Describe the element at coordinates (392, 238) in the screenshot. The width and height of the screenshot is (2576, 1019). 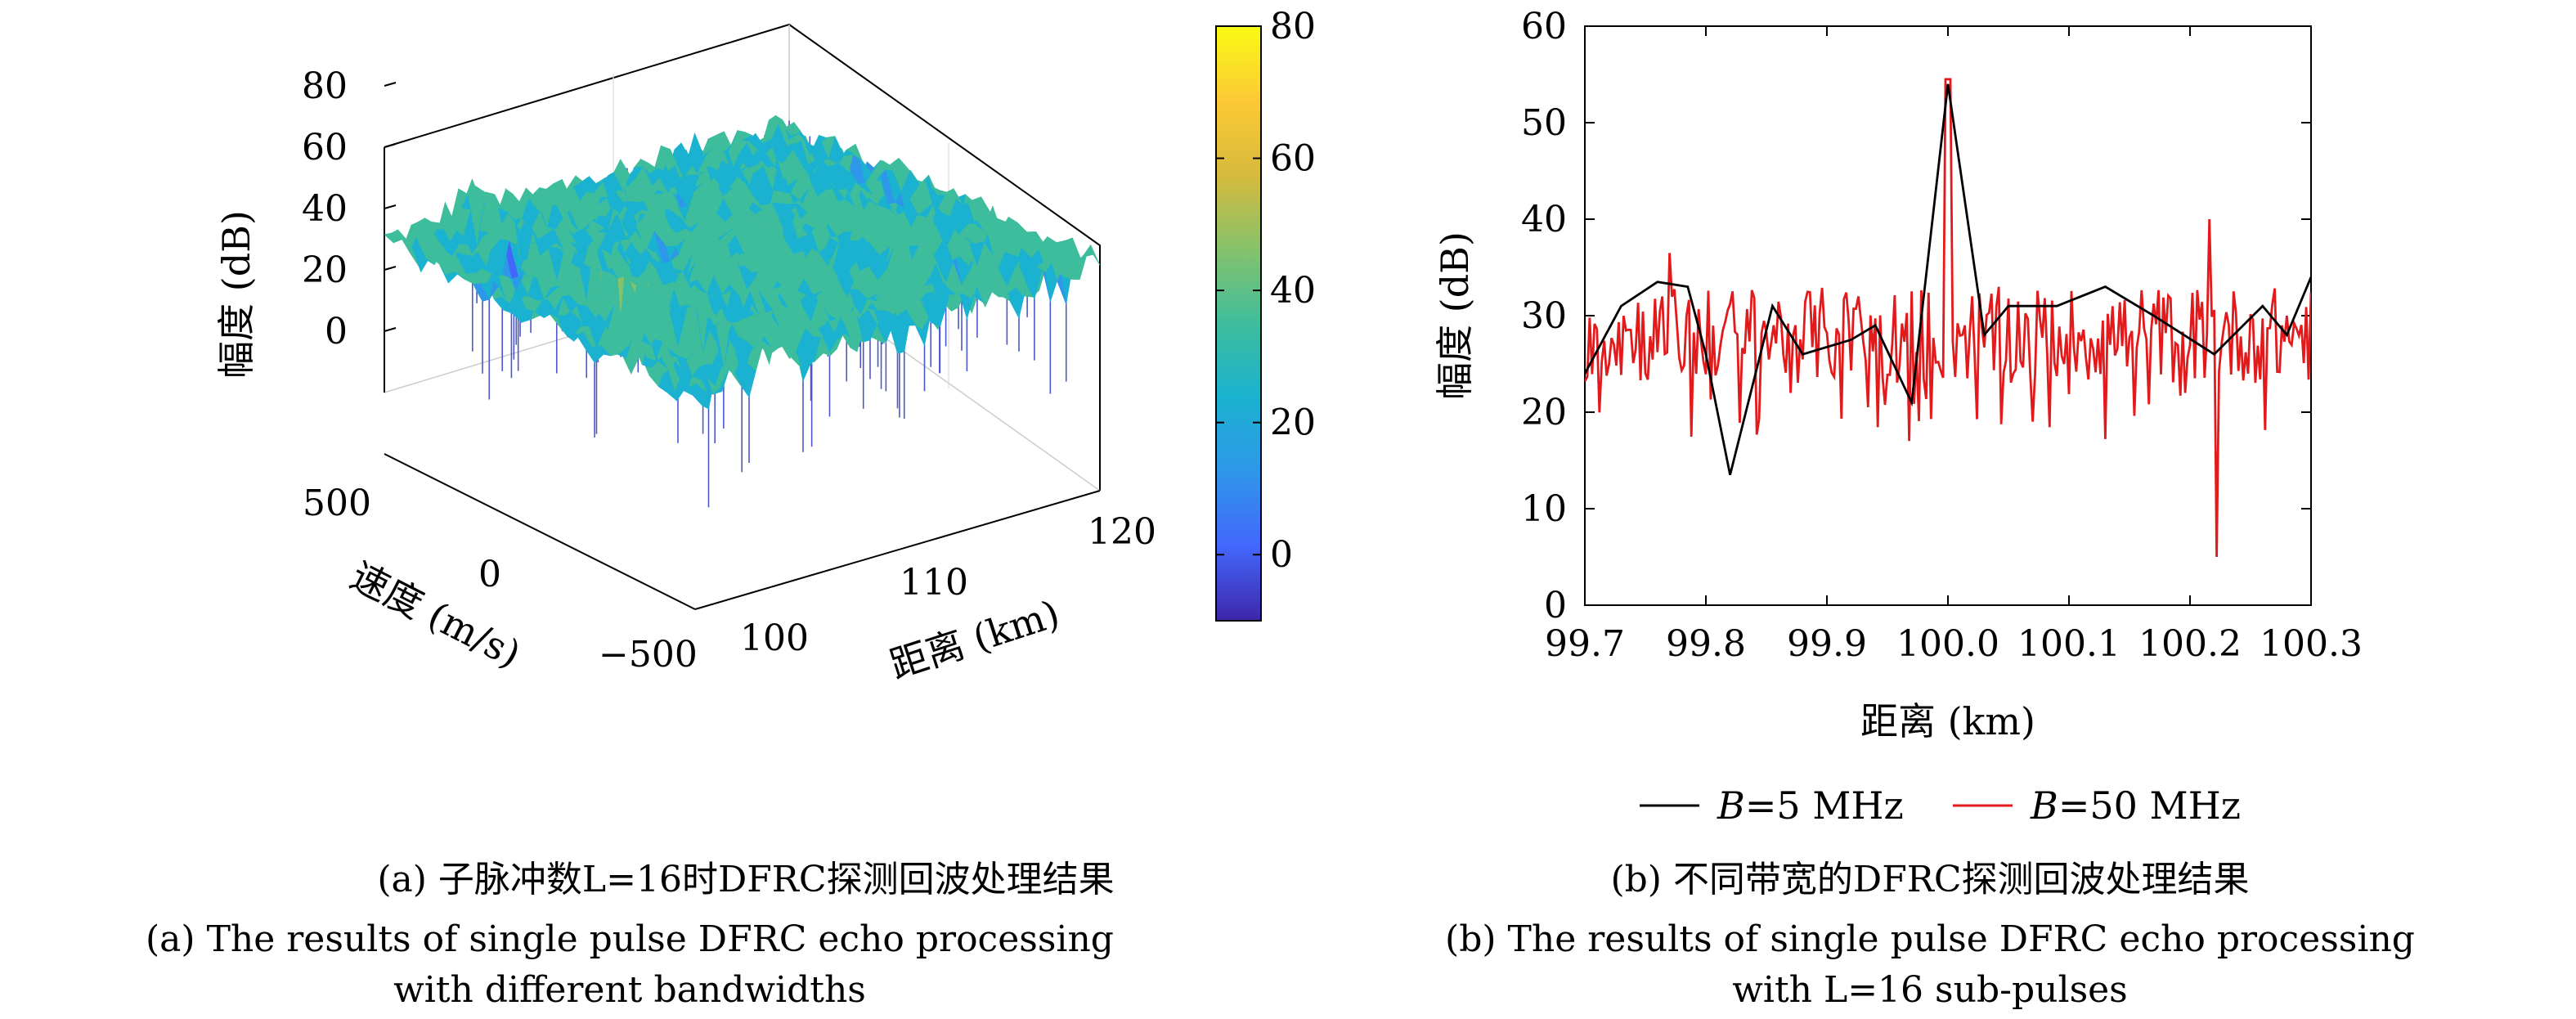
I see `surface-patch` at that location.